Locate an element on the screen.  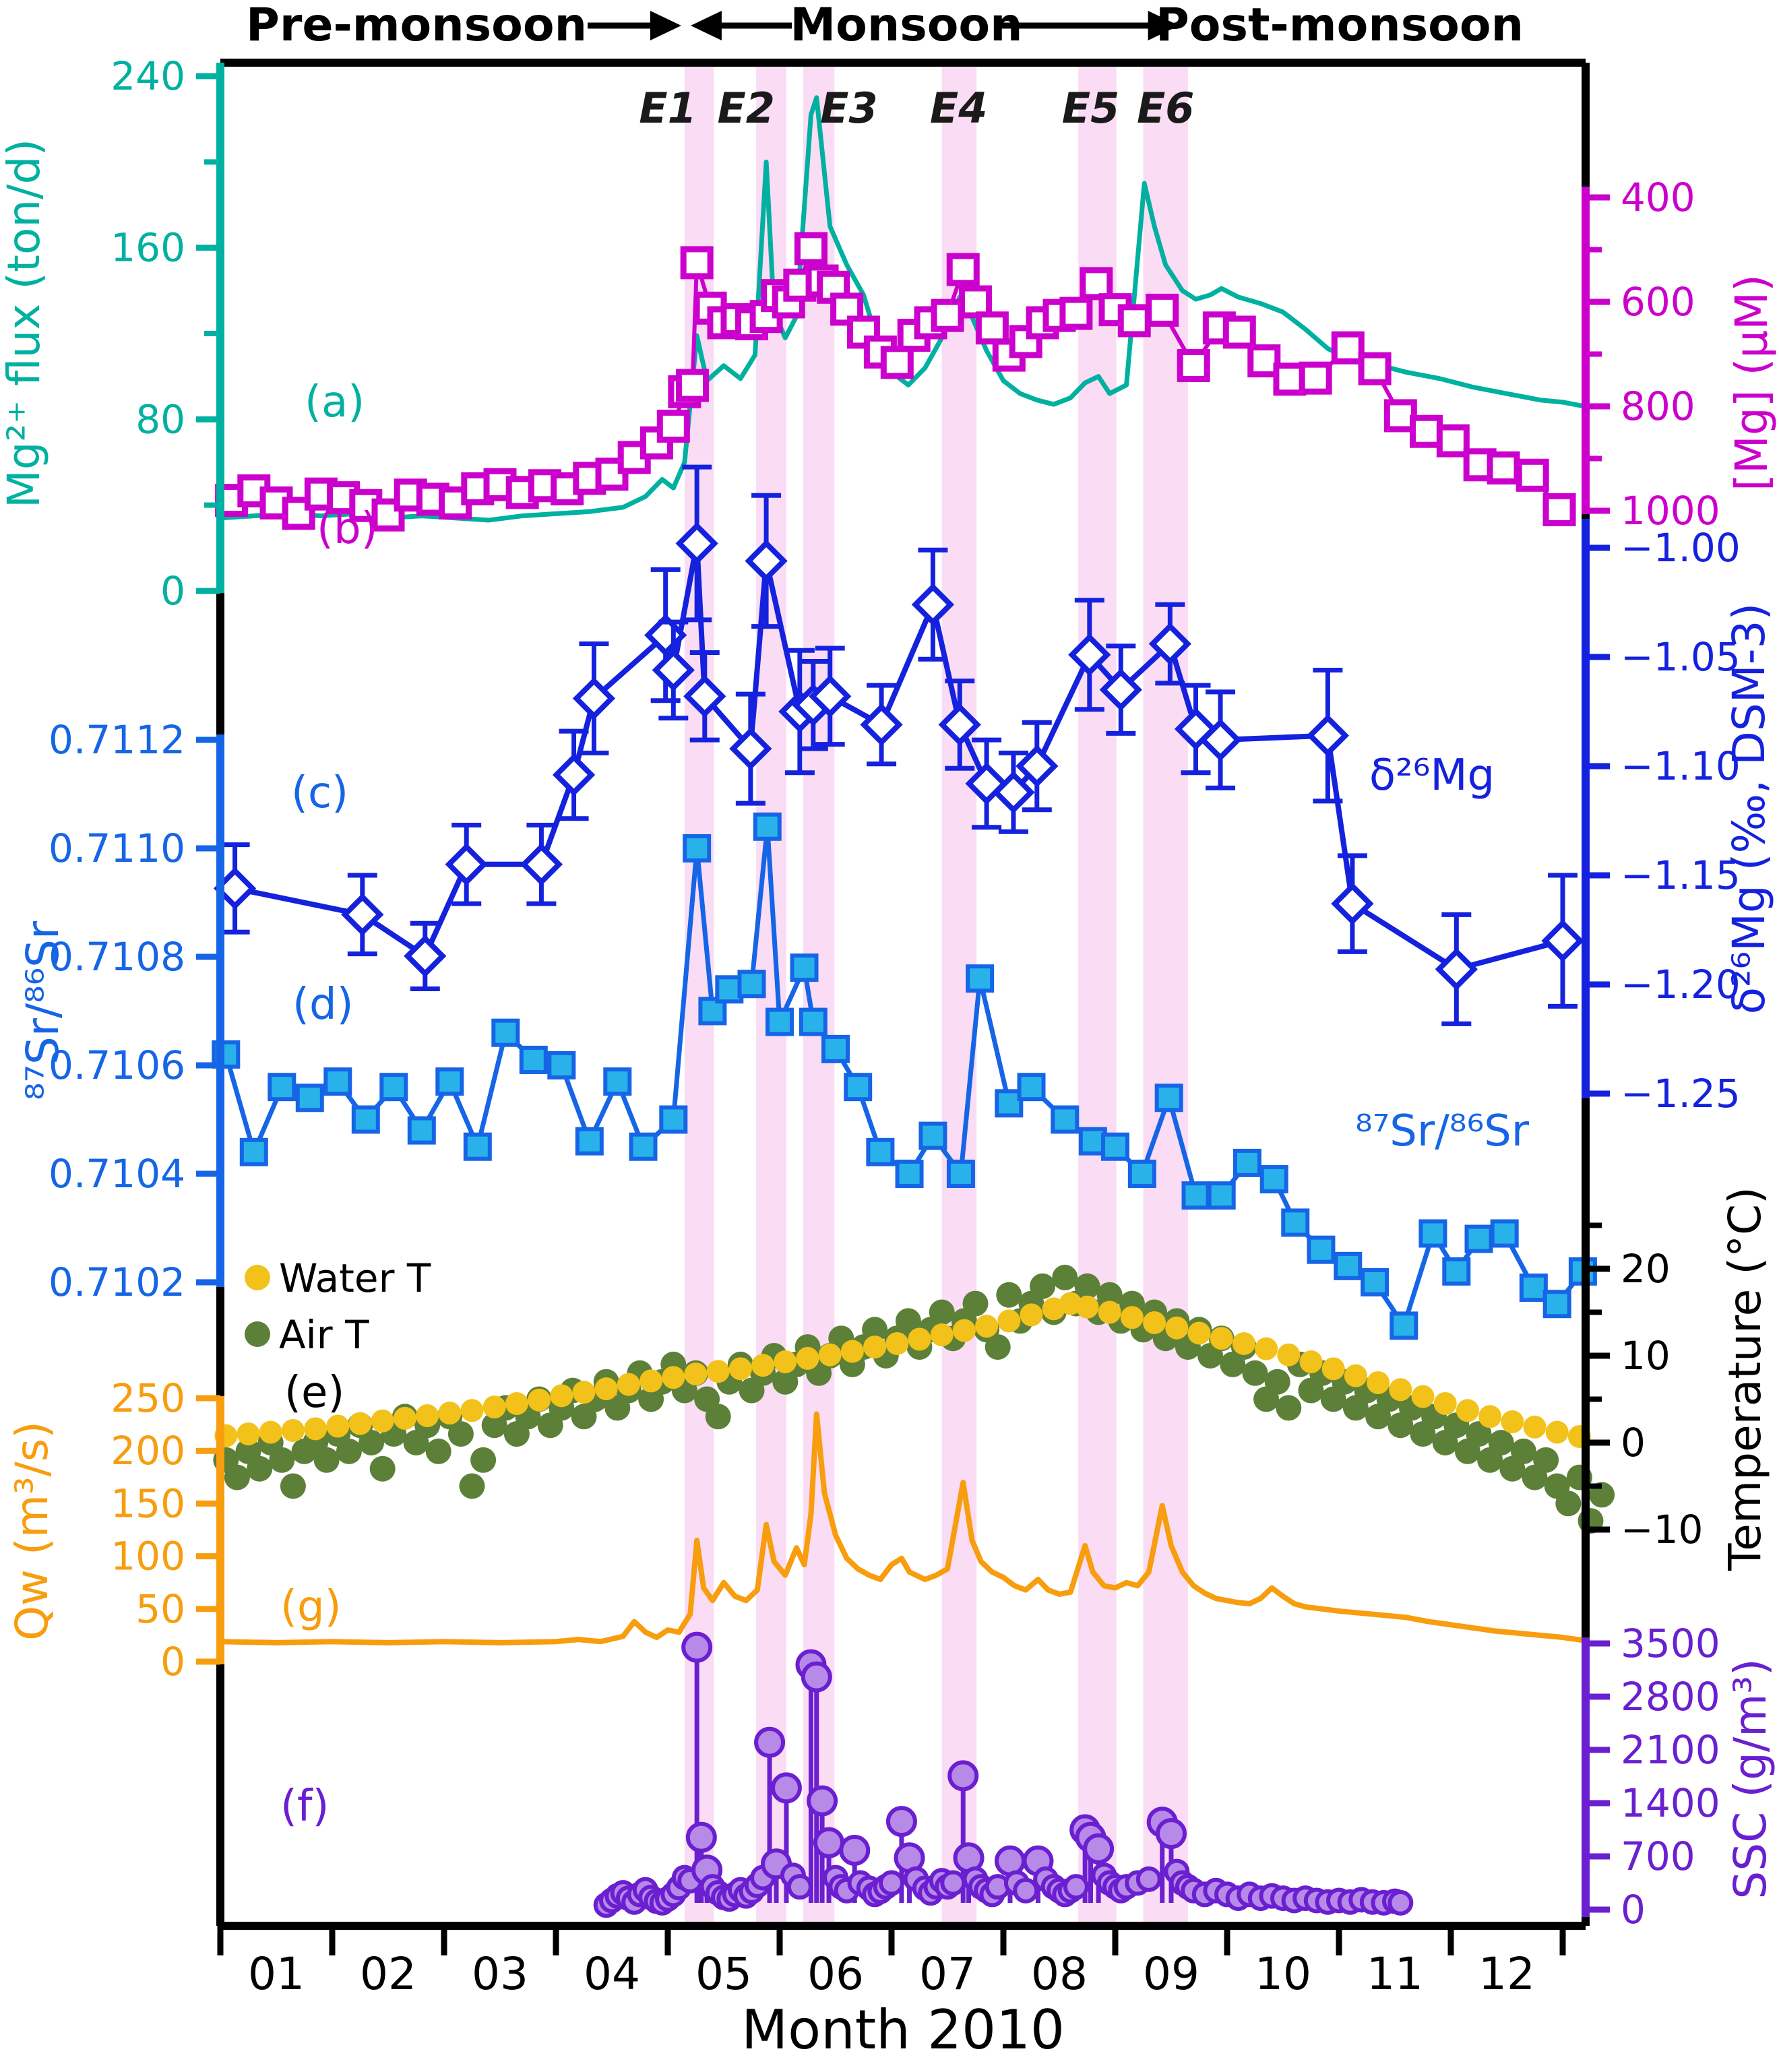
tick-label-mg: 800 is located at coordinates (1658, 406).